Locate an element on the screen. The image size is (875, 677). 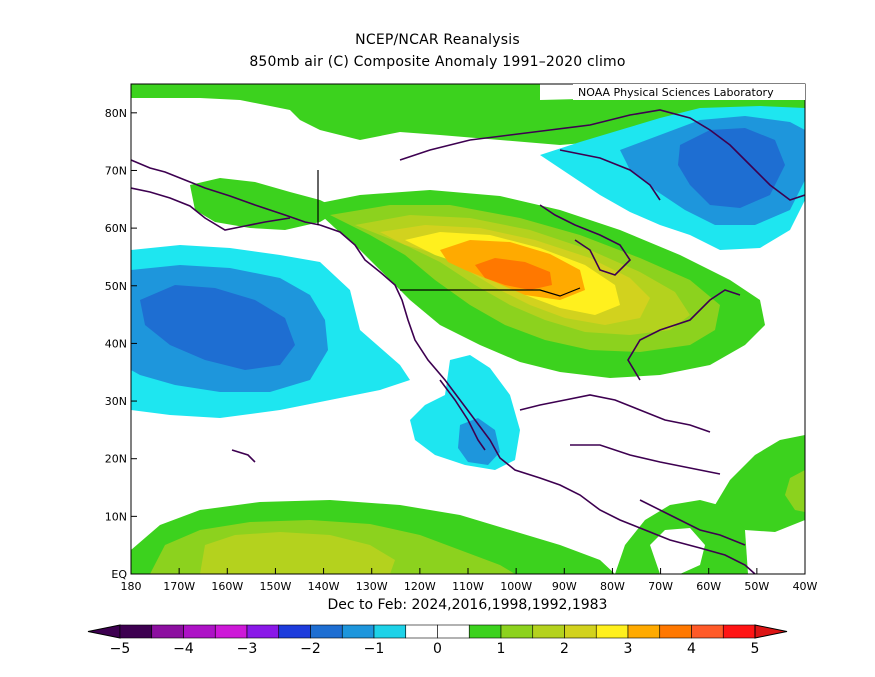
lat-label: 50N is located at coordinates (116, 286).